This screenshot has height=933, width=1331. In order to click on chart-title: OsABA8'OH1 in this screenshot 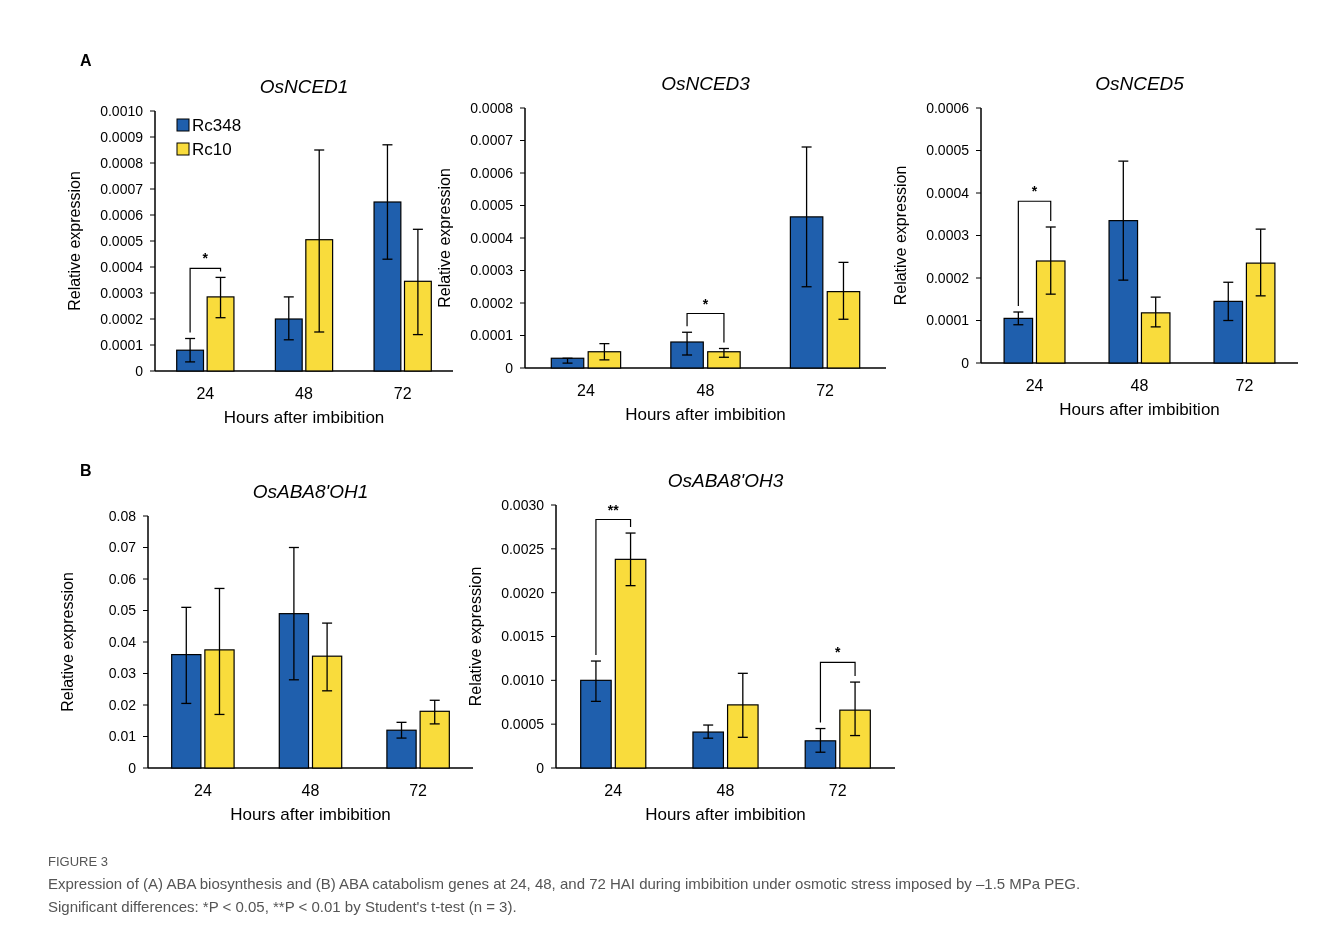, I will do `click(310, 491)`.